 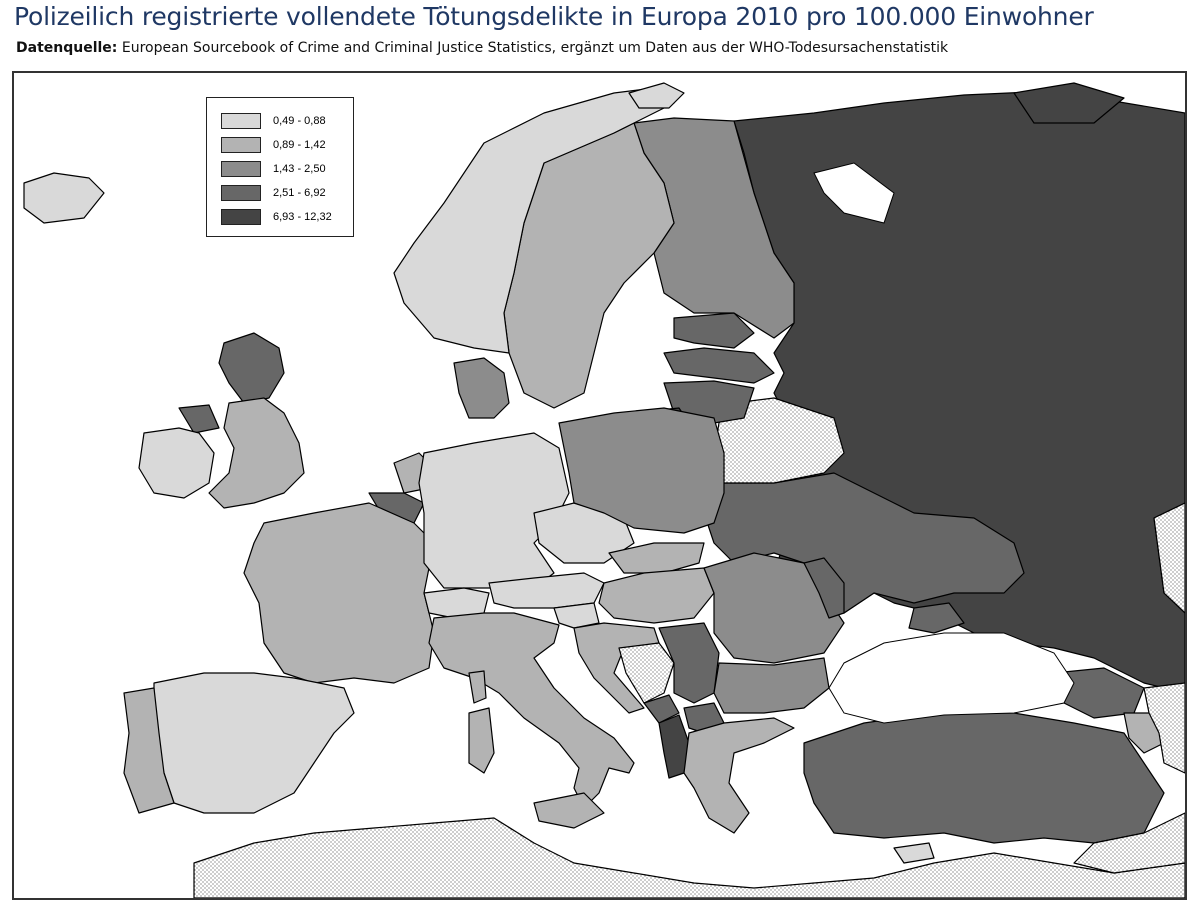 I want to click on legend-label: 0,49 - 0,88, so click(x=299, y=121).